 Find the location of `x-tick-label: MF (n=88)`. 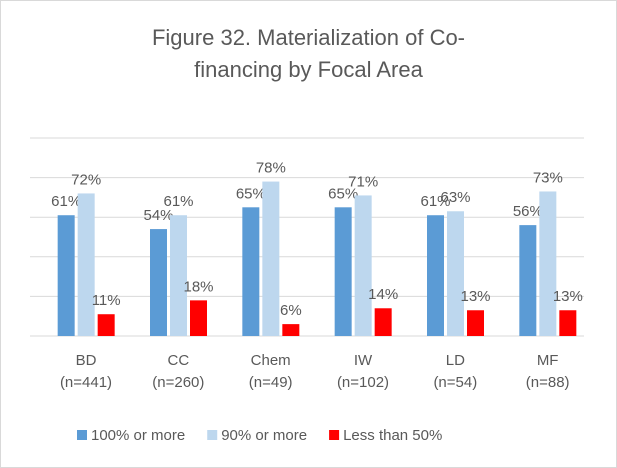

x-tick-label: MF (n=88) is located at coordinates (547, 371).